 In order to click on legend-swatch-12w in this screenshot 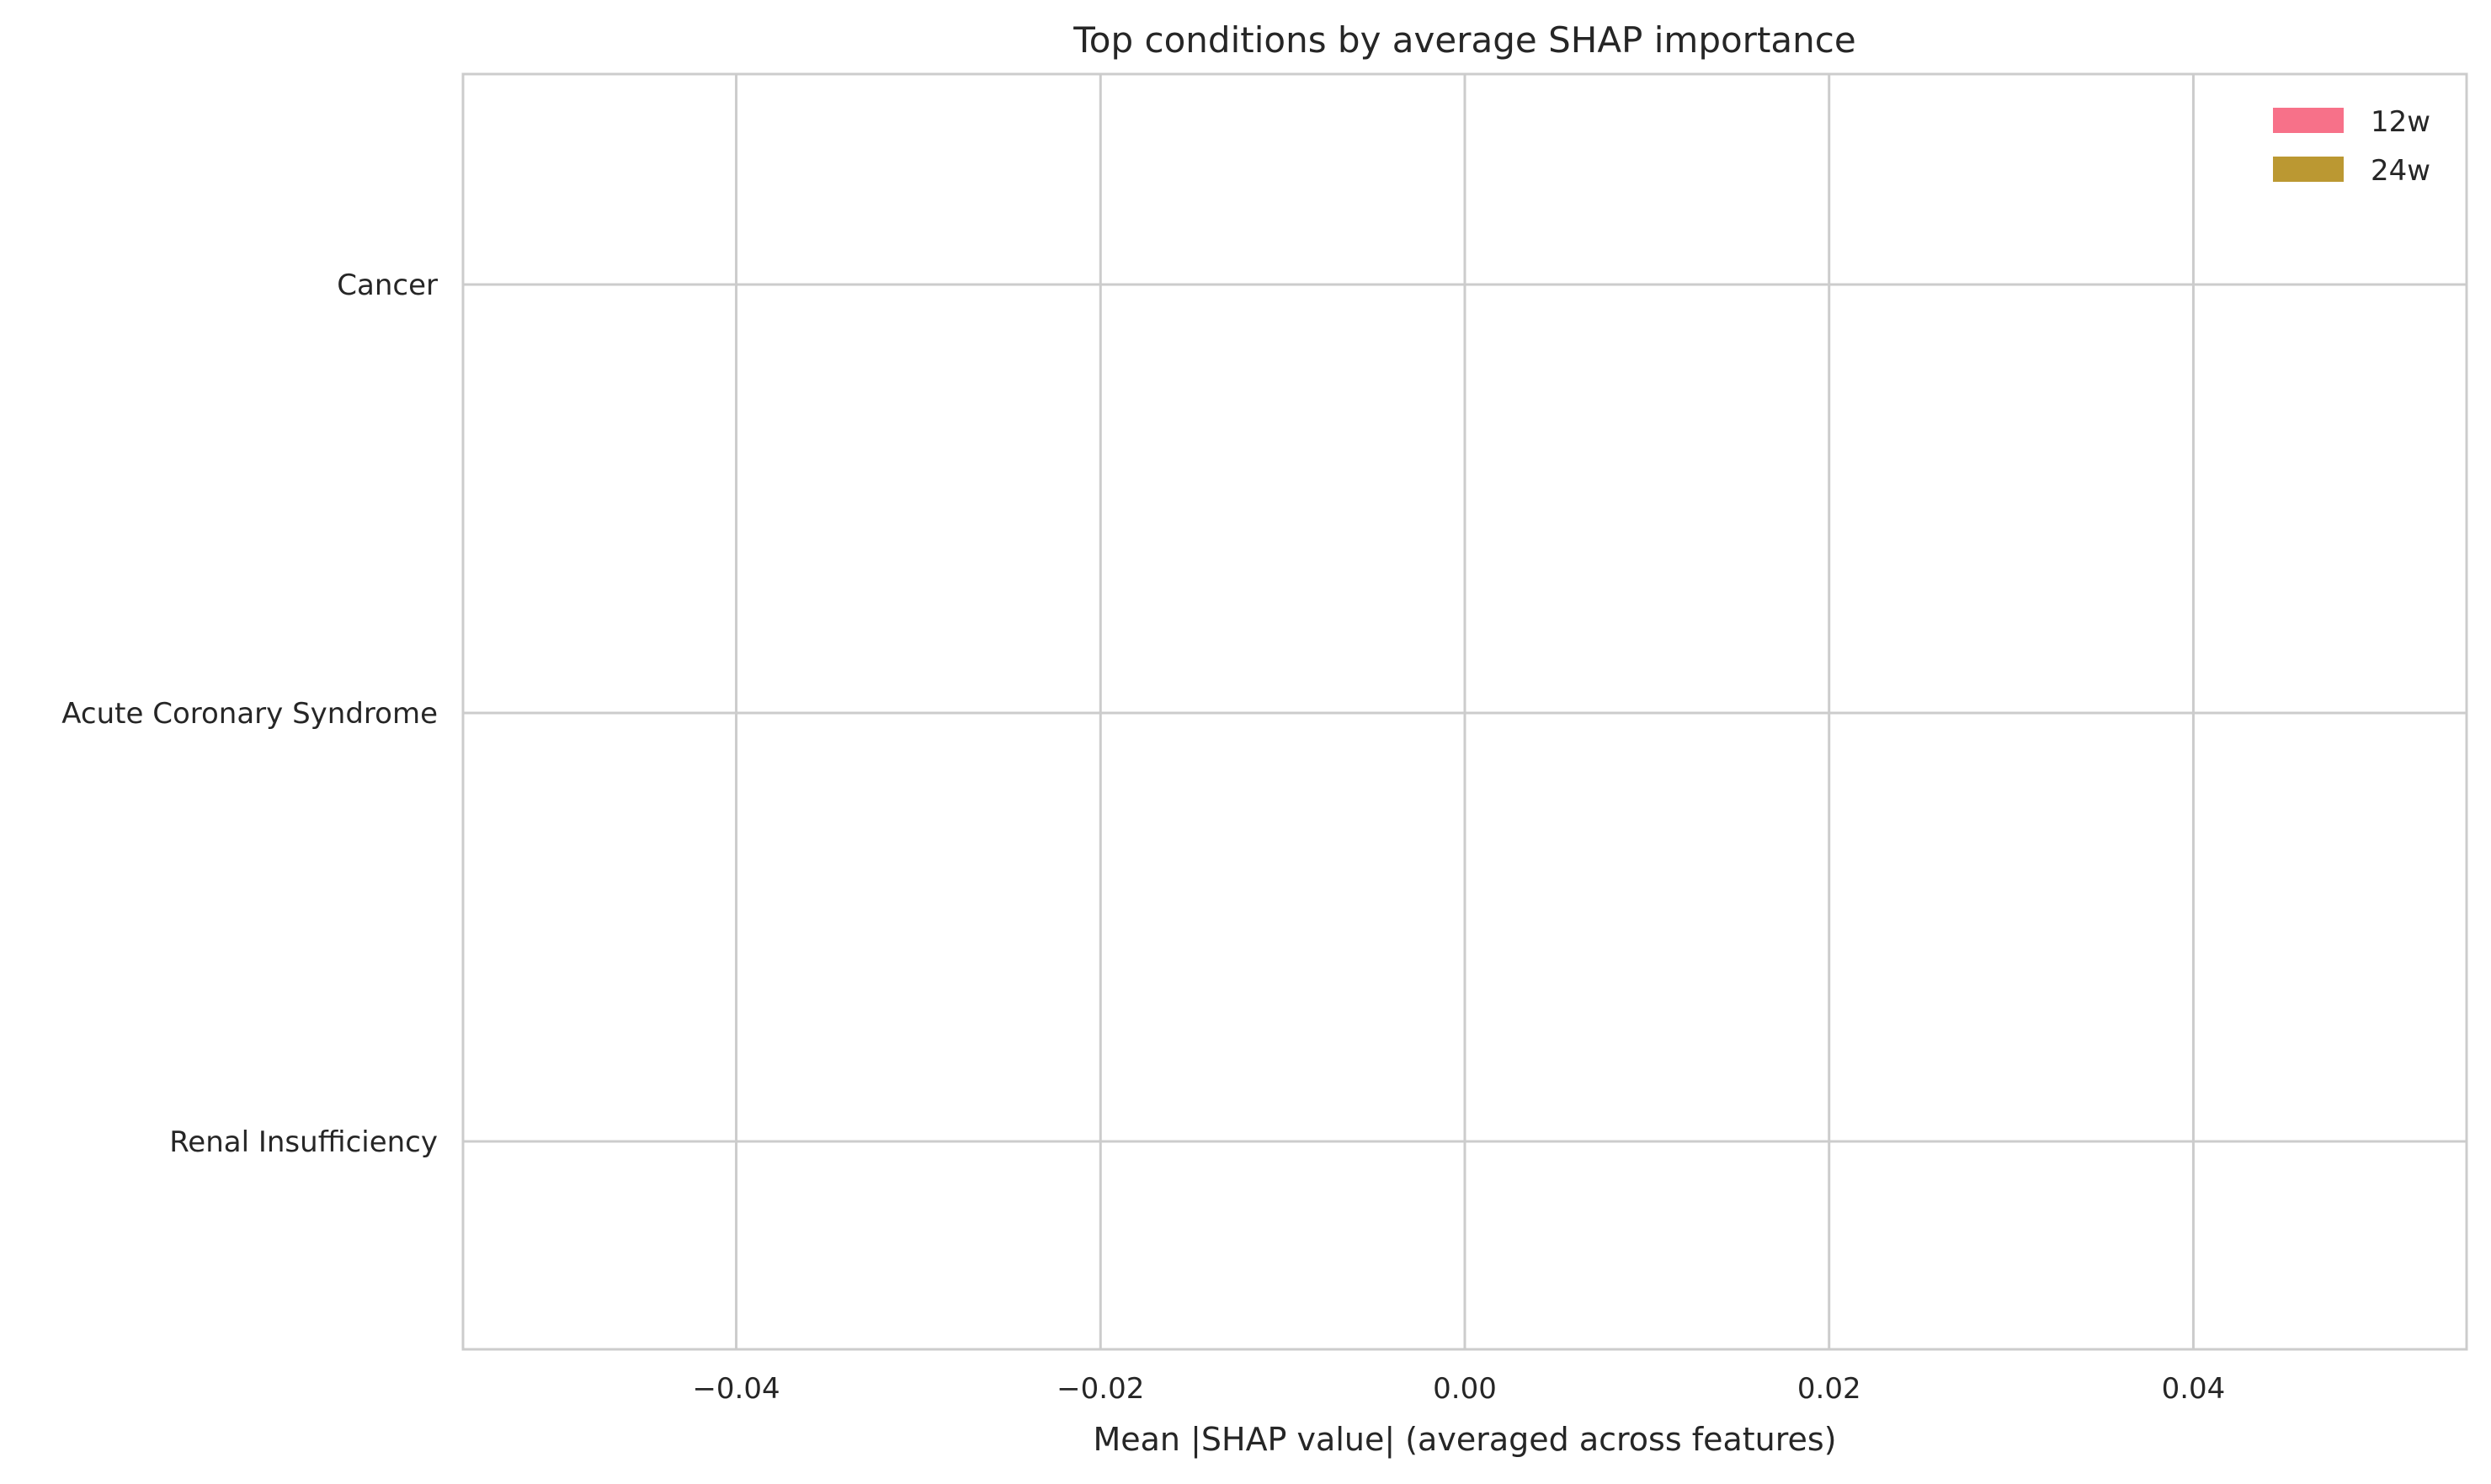, I will do `click(2308, 120)`.